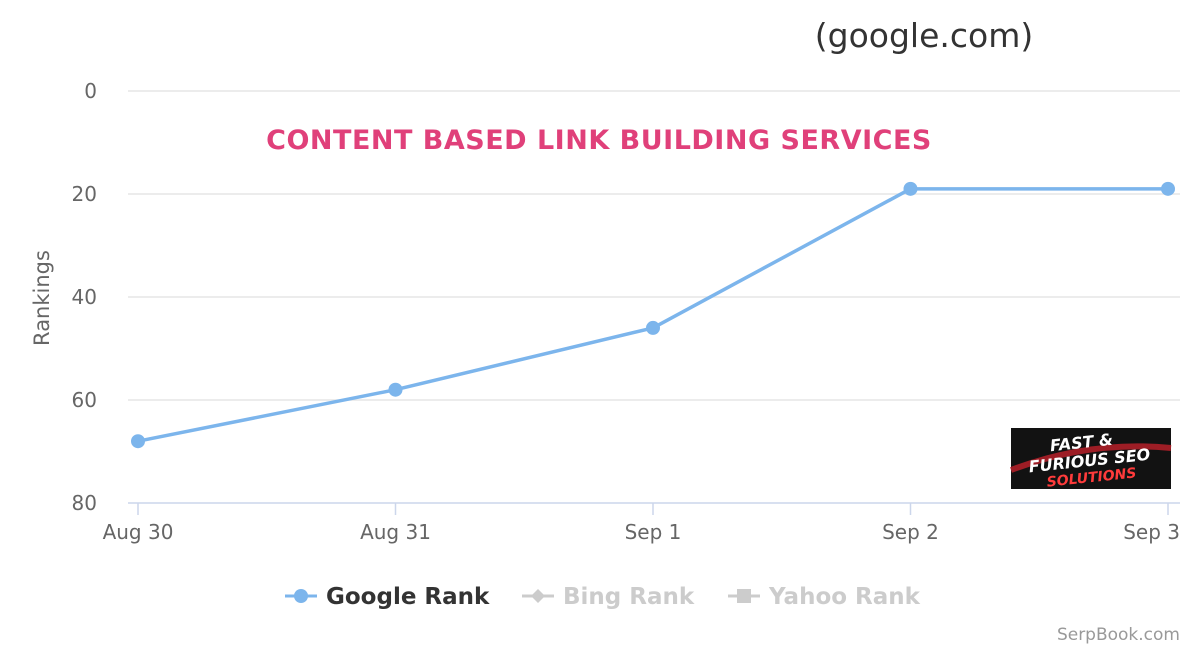 The image size is (1200, 650). I want to click on legend-item-yahoo-rank: Yahoo Rank, so click(824, 597).